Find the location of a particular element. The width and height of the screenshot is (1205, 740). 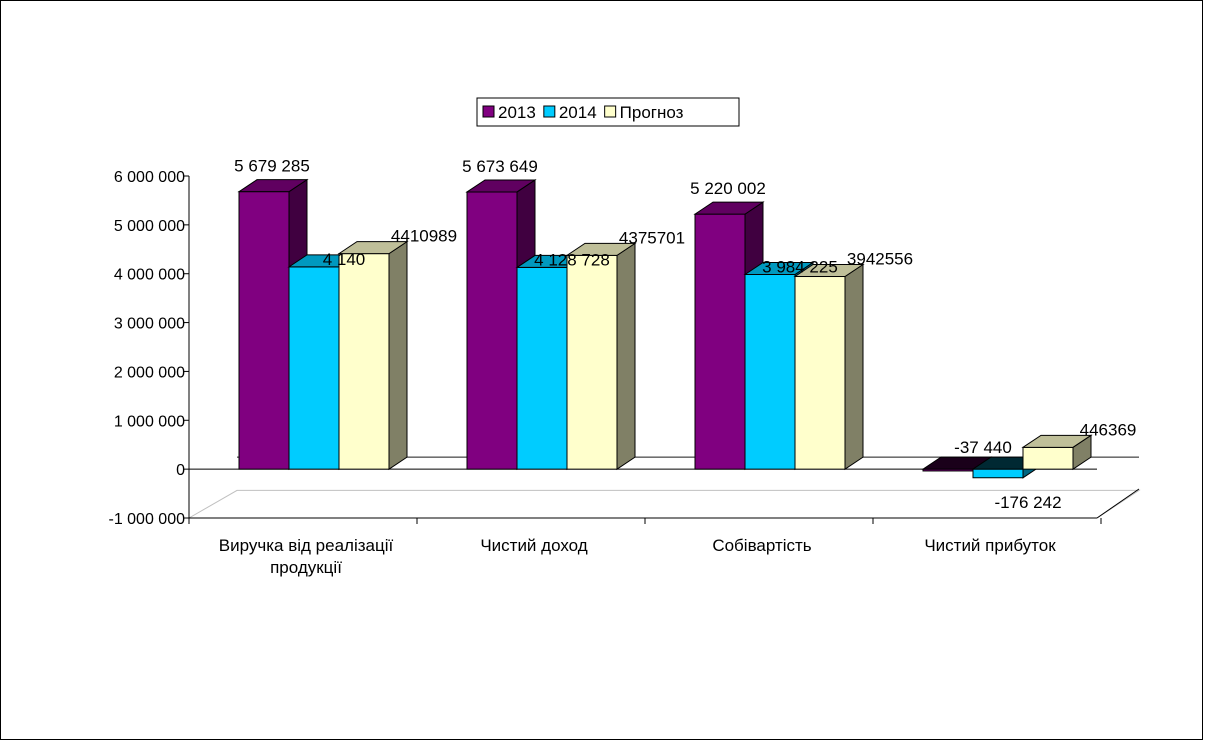

y-tick-label: 3 000 000 is located at coordinates (149, 324).